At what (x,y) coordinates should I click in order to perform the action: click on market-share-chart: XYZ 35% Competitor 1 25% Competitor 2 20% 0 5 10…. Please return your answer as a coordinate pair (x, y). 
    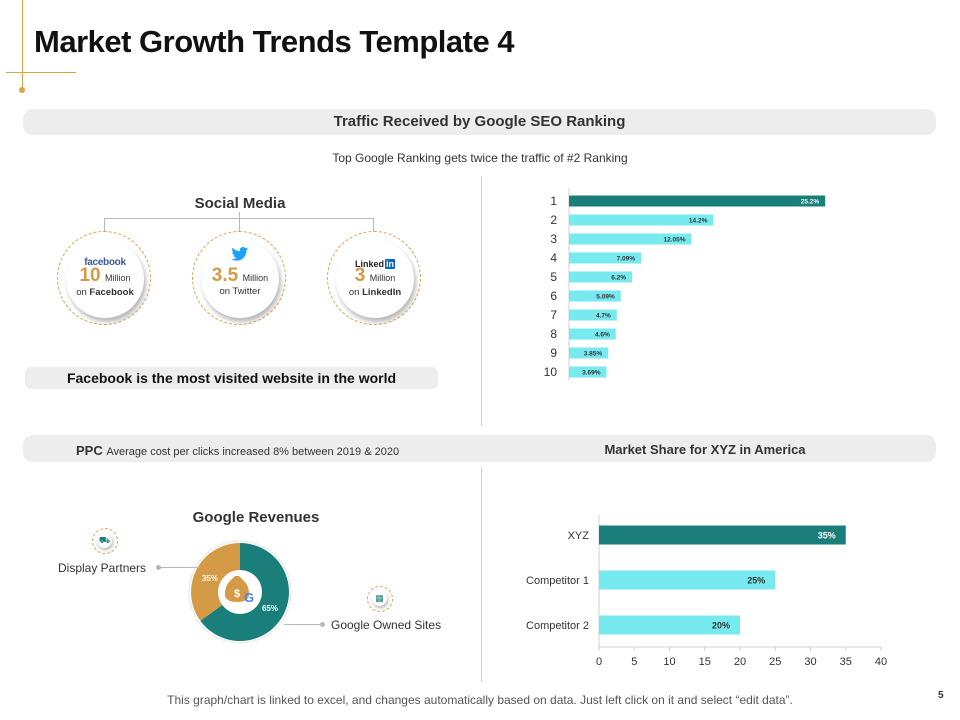
    Looking at the image, I should click on (700, 595).